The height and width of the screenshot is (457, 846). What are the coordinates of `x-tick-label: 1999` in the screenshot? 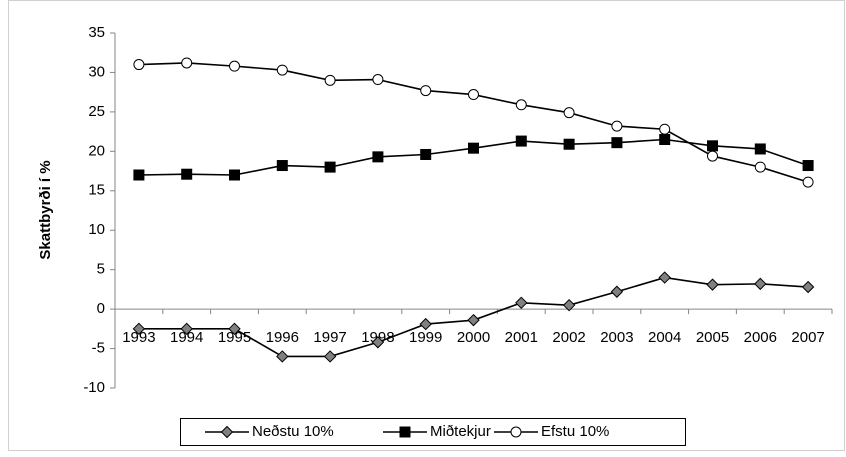 It's located at (425, 337).